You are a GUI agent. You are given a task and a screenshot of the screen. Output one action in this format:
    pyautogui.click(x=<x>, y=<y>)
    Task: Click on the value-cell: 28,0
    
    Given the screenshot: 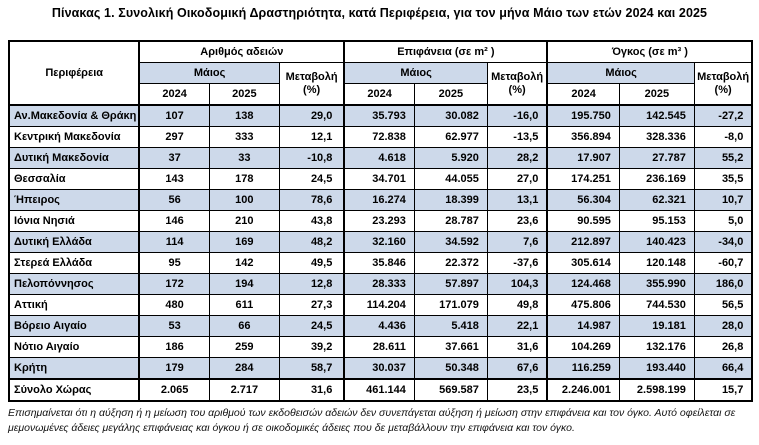 What is the action you would take?
    pyautogui.click(x=723, y=326)
    